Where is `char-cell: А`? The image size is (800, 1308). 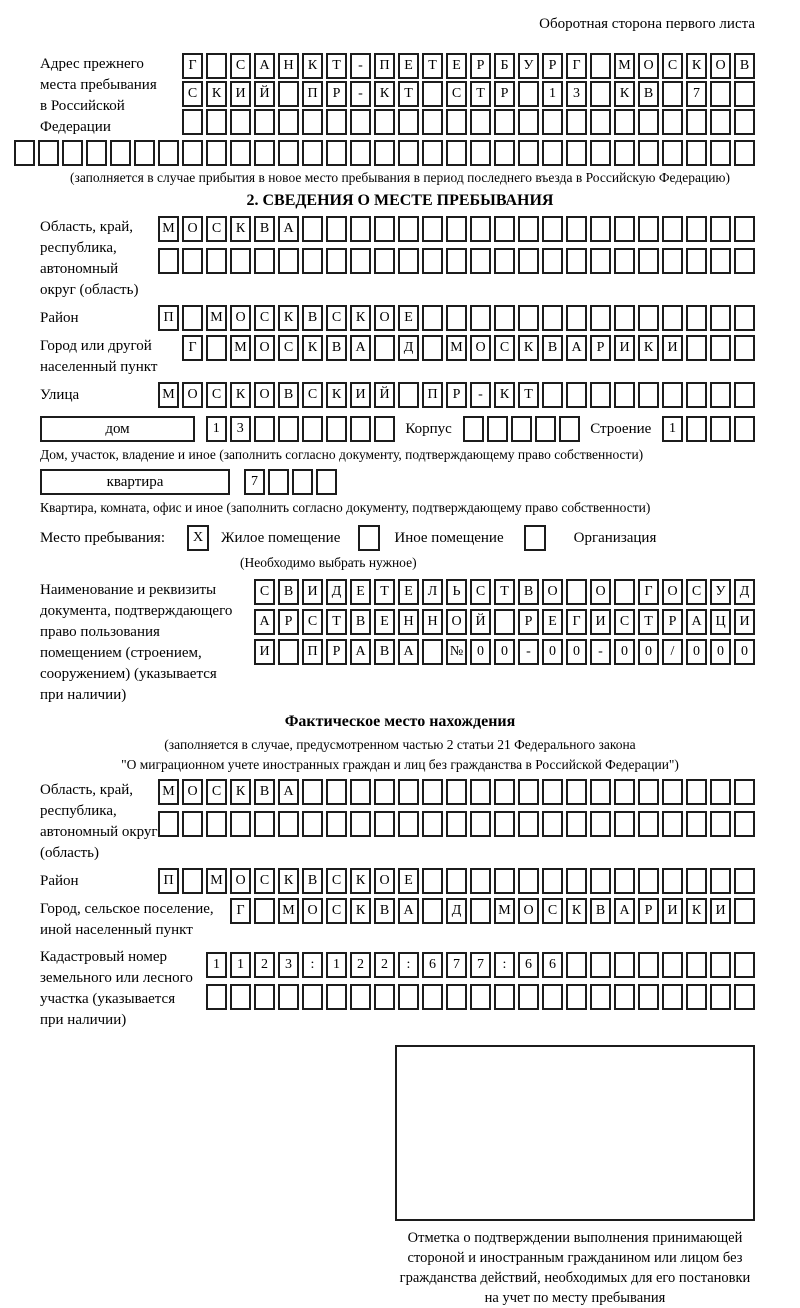
char-cell: А is located at coordinates (264, 66).